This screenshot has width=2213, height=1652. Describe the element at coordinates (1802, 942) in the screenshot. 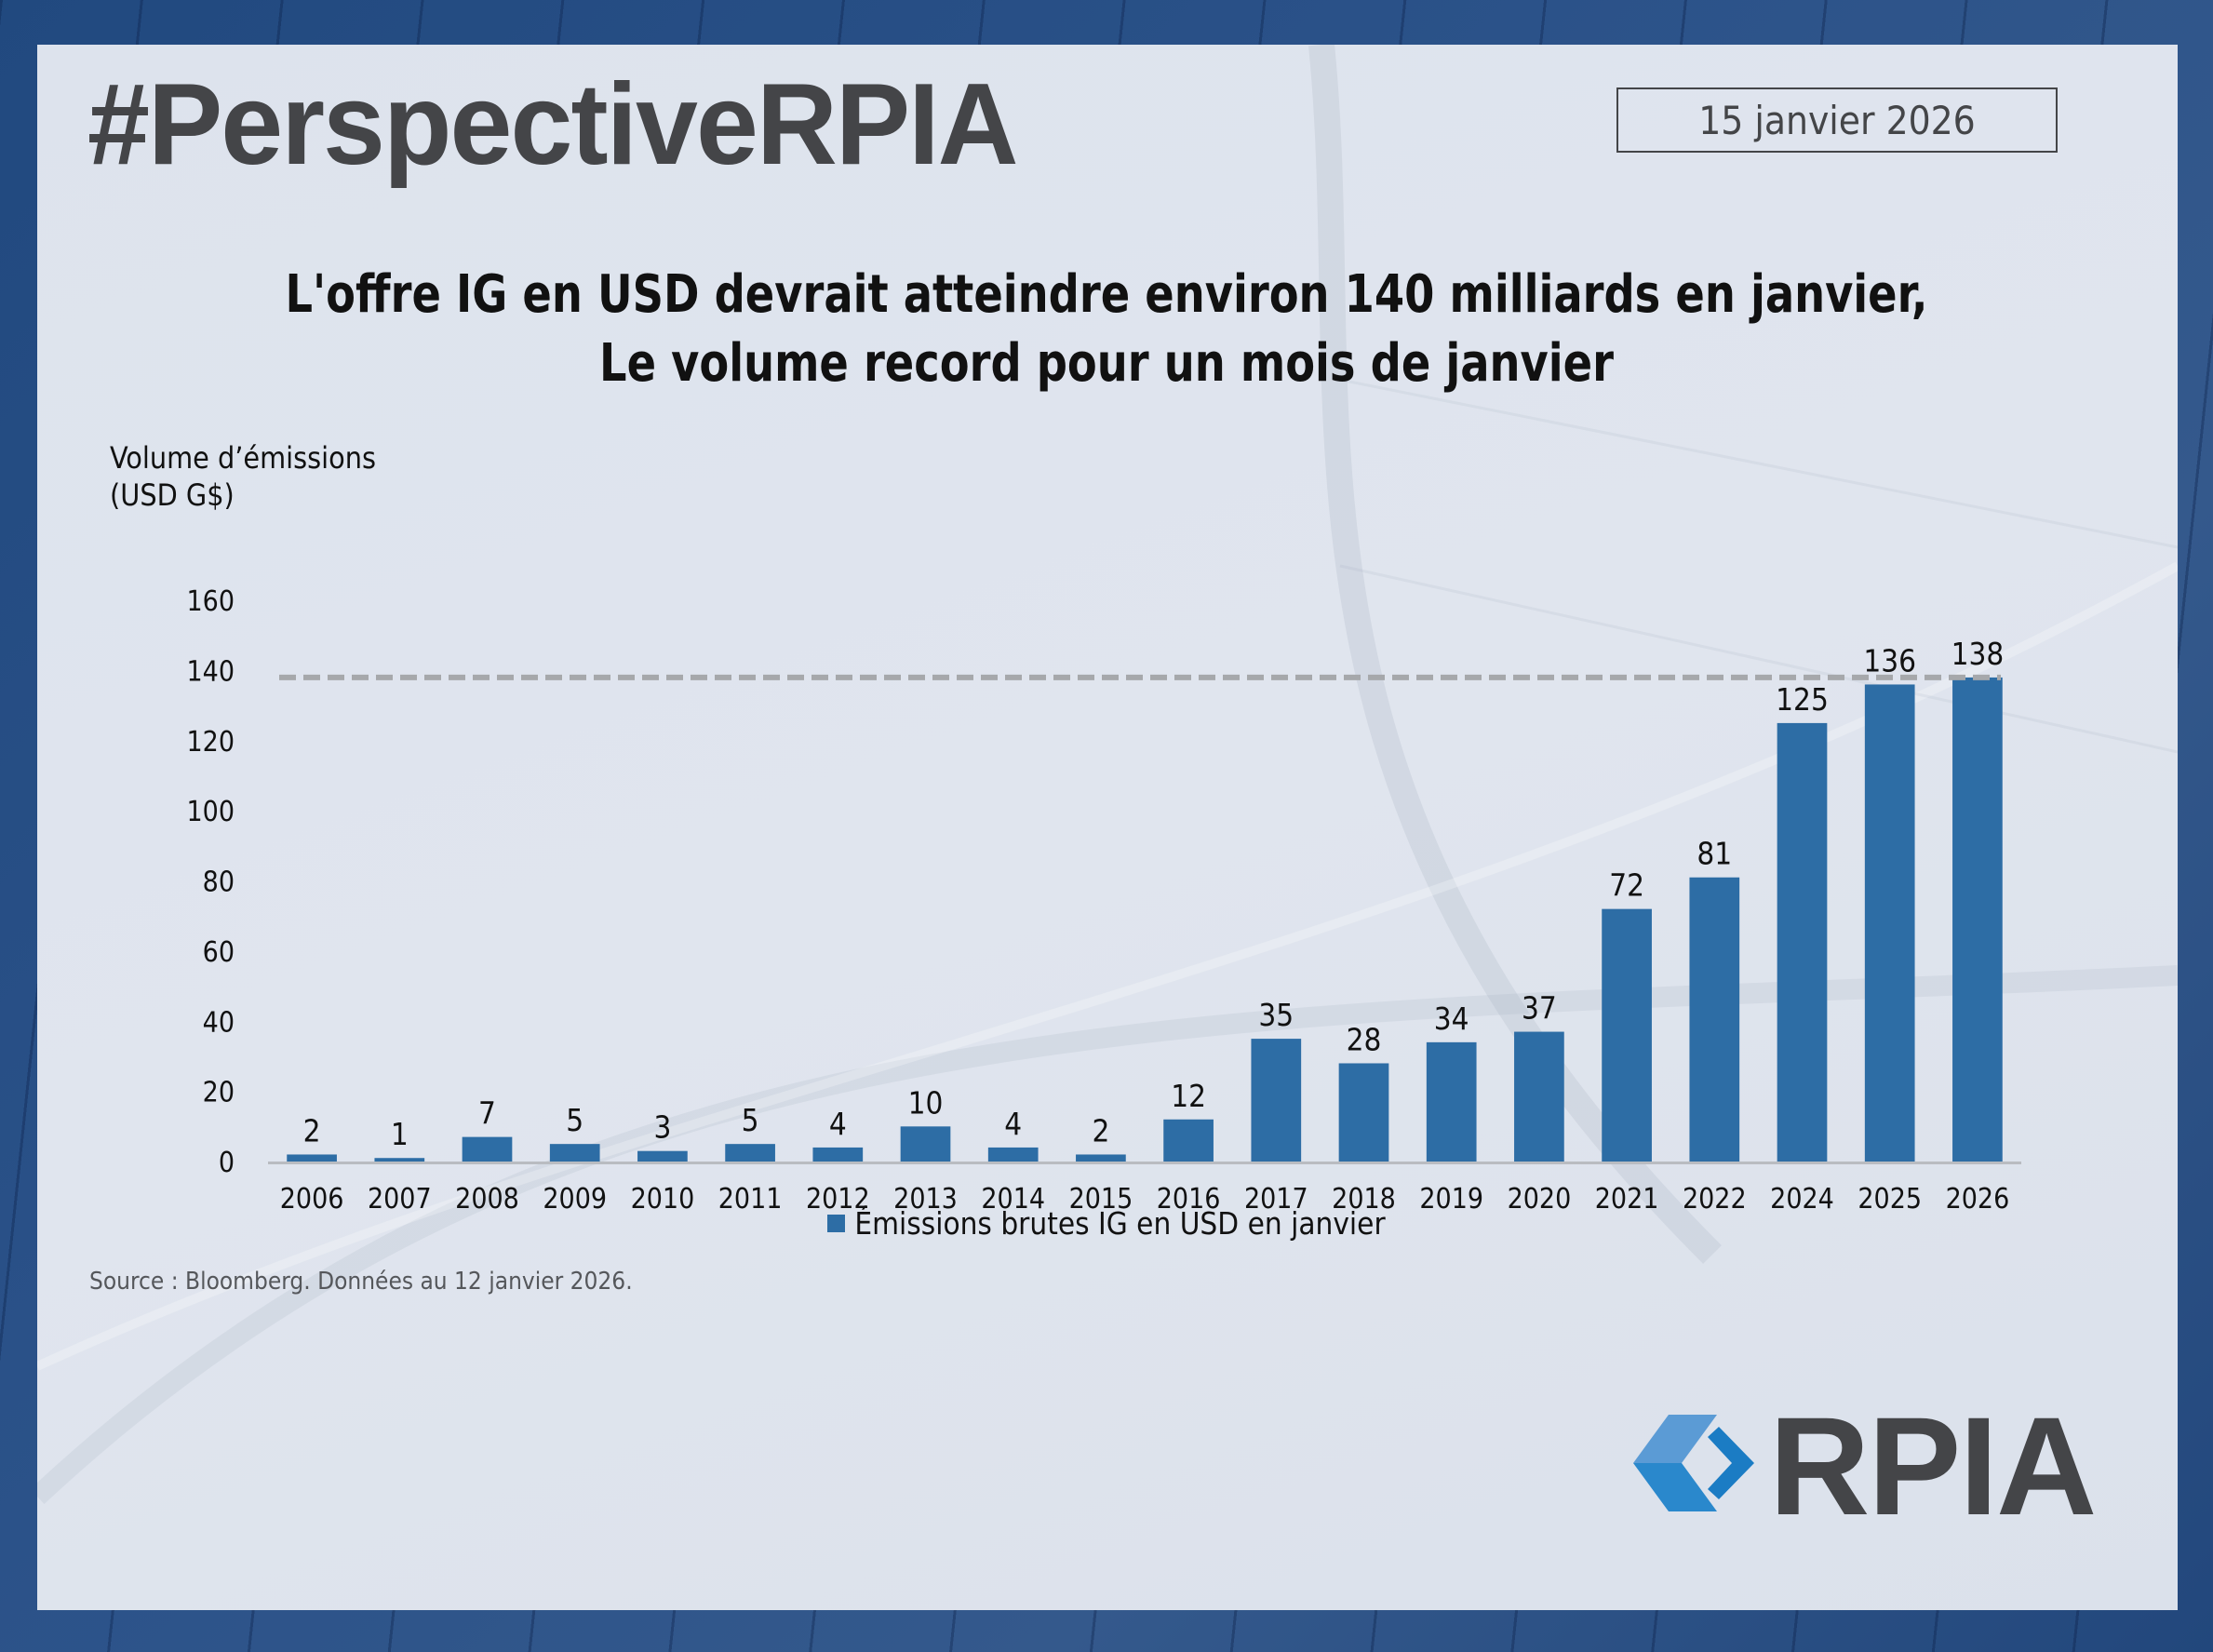

I see `bar-2024` at that location.